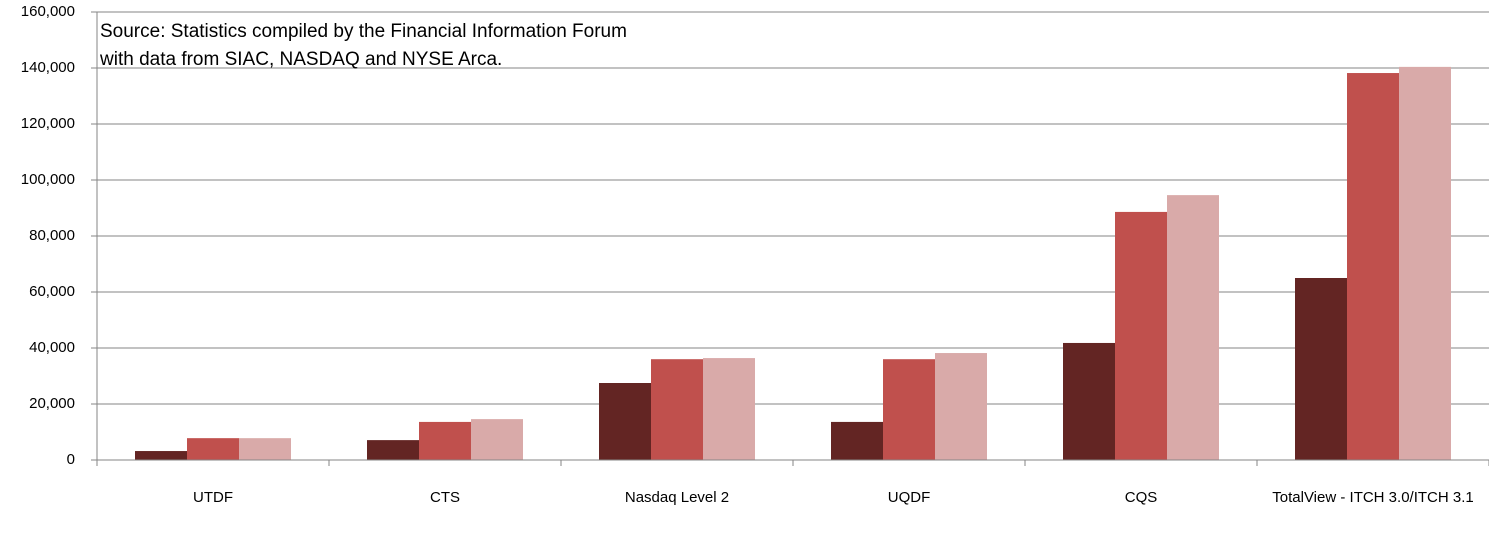 This screenshot has width=1489, height=533. Describe the element at coordinates (445, 497) in the screenshot. I see `x-tick-label: CTS` at that location.